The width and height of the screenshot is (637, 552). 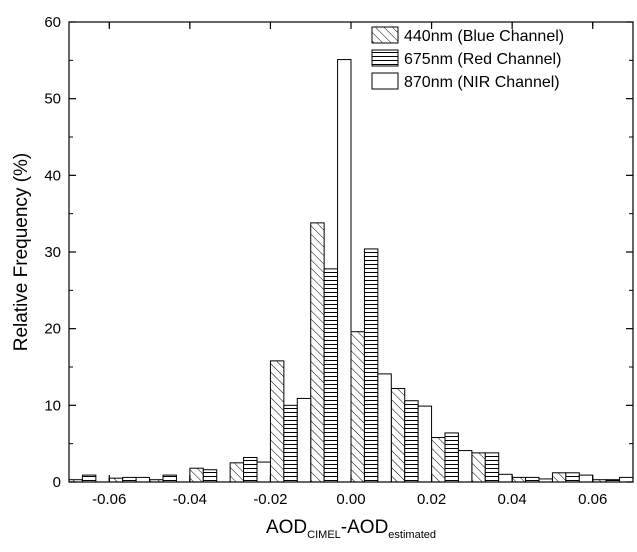 What do you see at coordinates (286, 527) in the screenshot?
I see `x-axis-label-main: AOD` at bounding box center [286, 527].